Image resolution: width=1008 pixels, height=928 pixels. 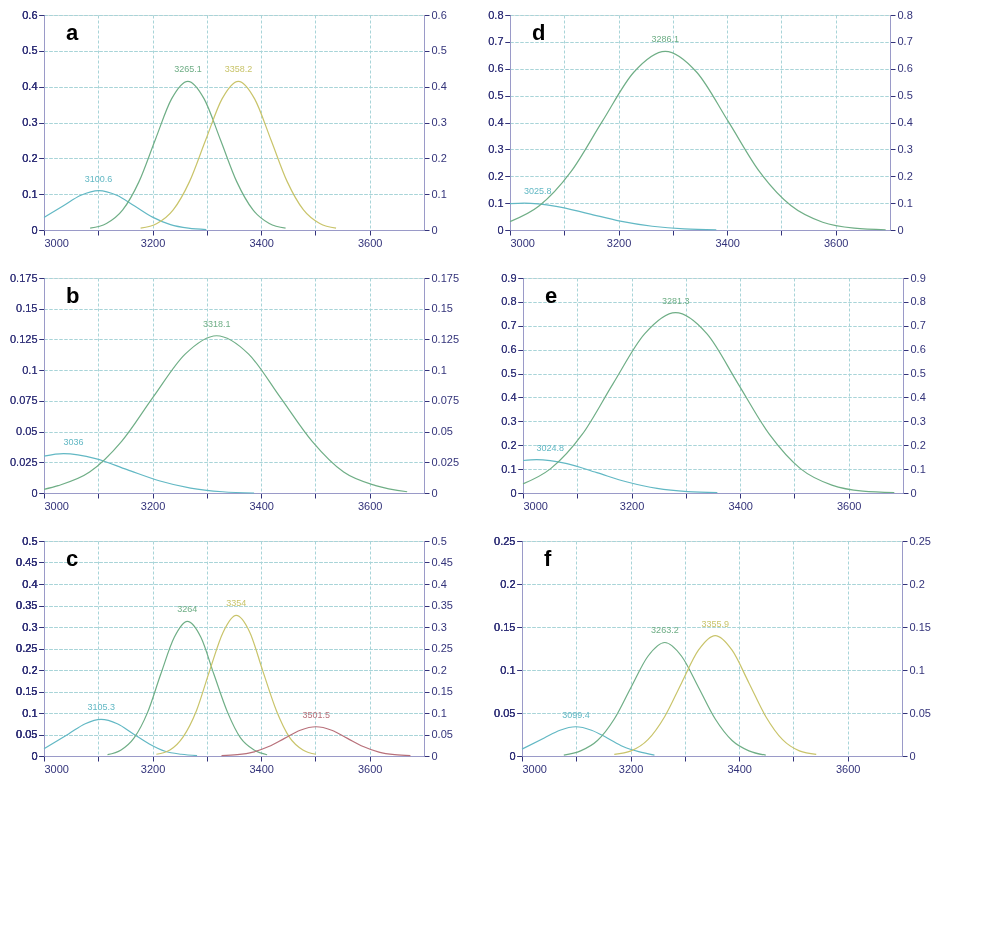 What do you see at coordinates (918, 373) in the screenshot?
I see `y2-tick-label: 0.5` at bounding box center [918, 373].